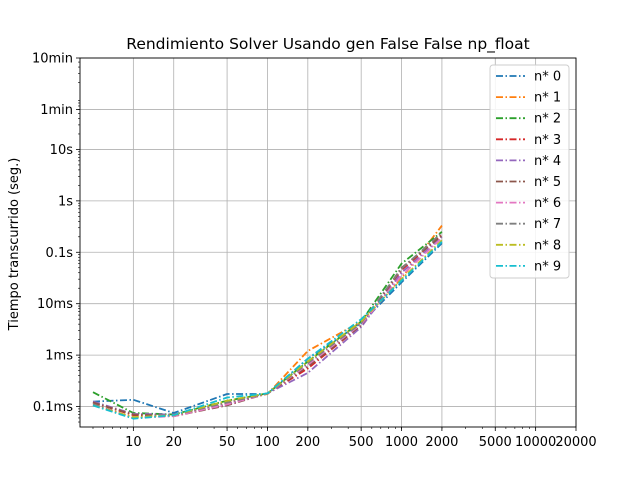 Image resolution: width=640 pixels, height=480 pixels. Describe the element at coordinates (65, 201) in the screenshot. I see `y-tick-label: 1s` at that location.